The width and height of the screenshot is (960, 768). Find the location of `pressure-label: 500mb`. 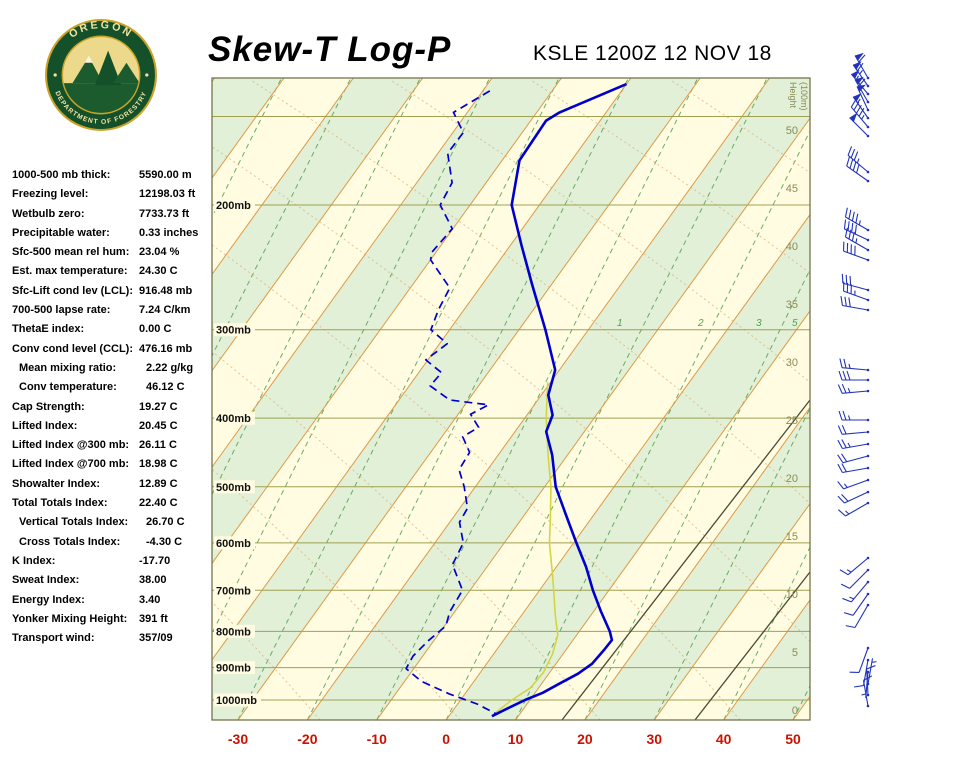

pressure-label: 500mb is located at coordinates (233, 488).